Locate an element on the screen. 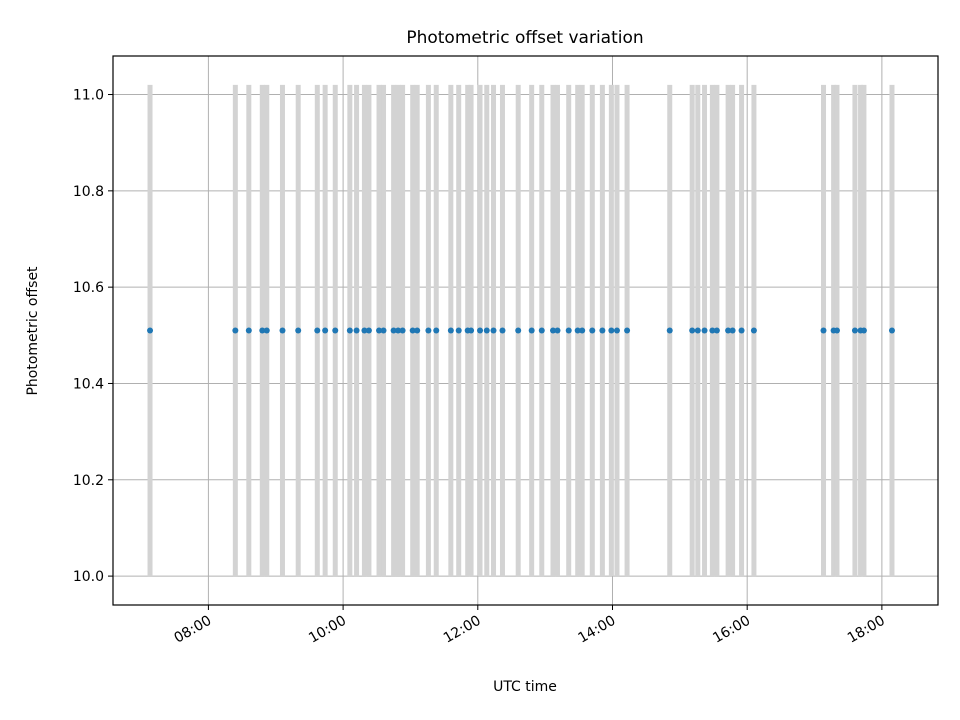  y-tick-label: 10.6 is located at coordinates (88, 288).